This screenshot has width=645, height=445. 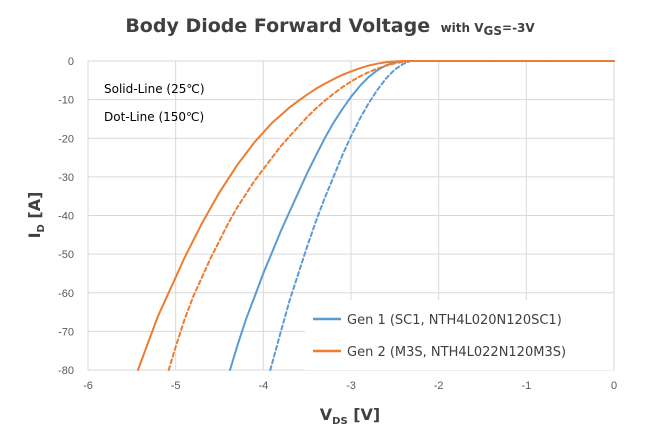 I want to click on legend-background, so click(x=459, y=335).